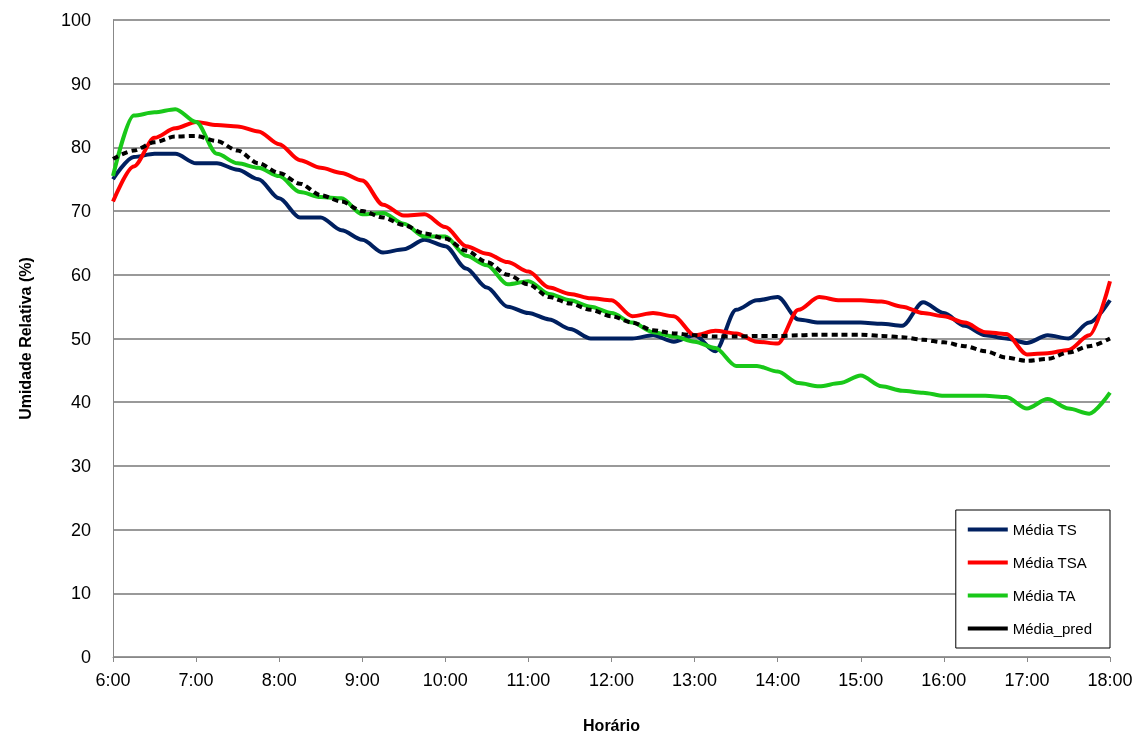  I want to click on legend-label: Média TS, so click(1044, 529).